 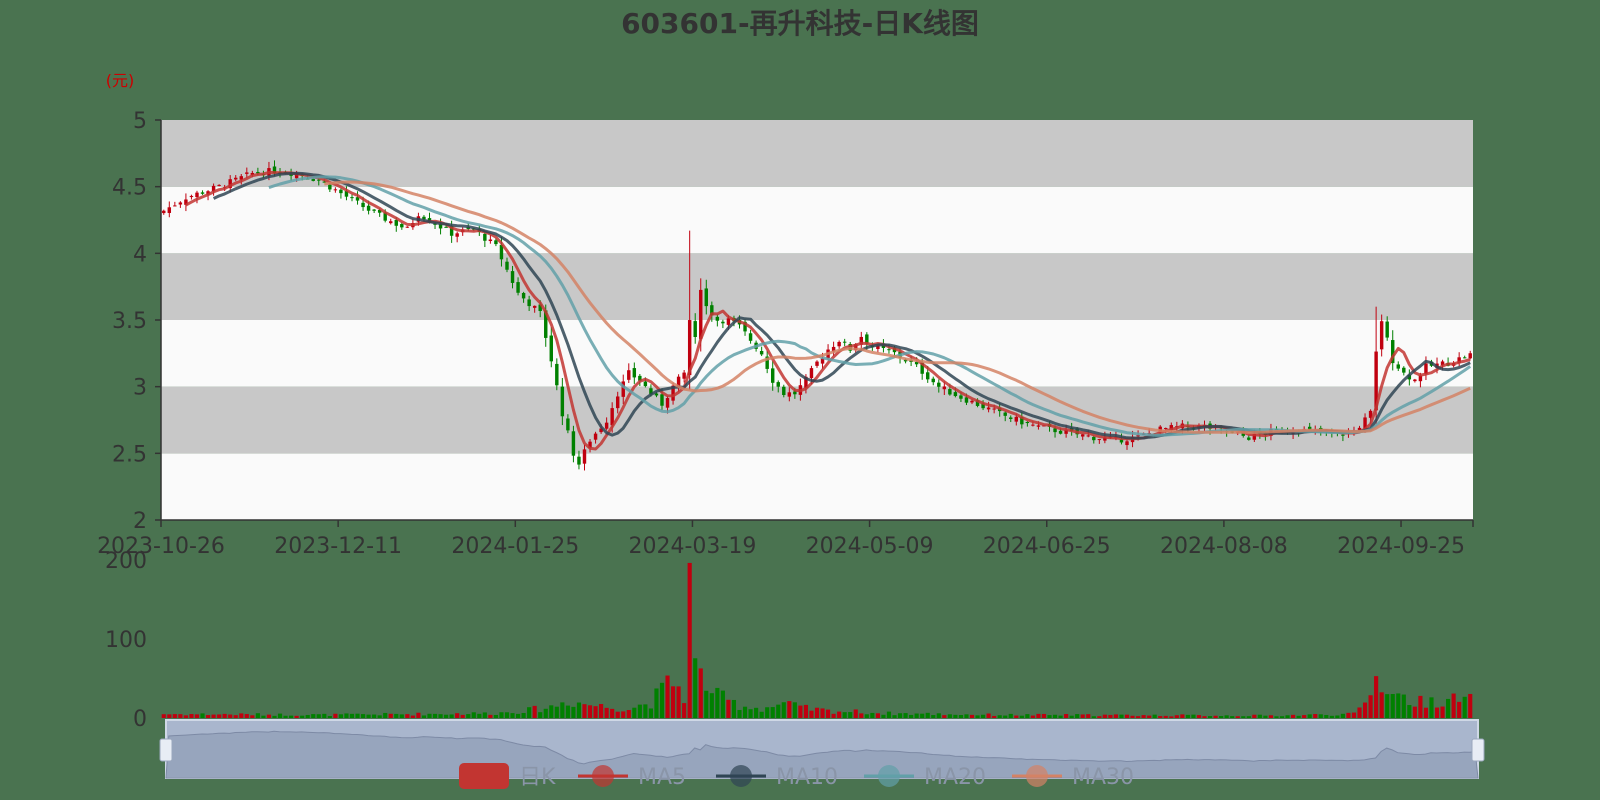 I want to click on legend-label: MA5, so click(x=662, y=777).